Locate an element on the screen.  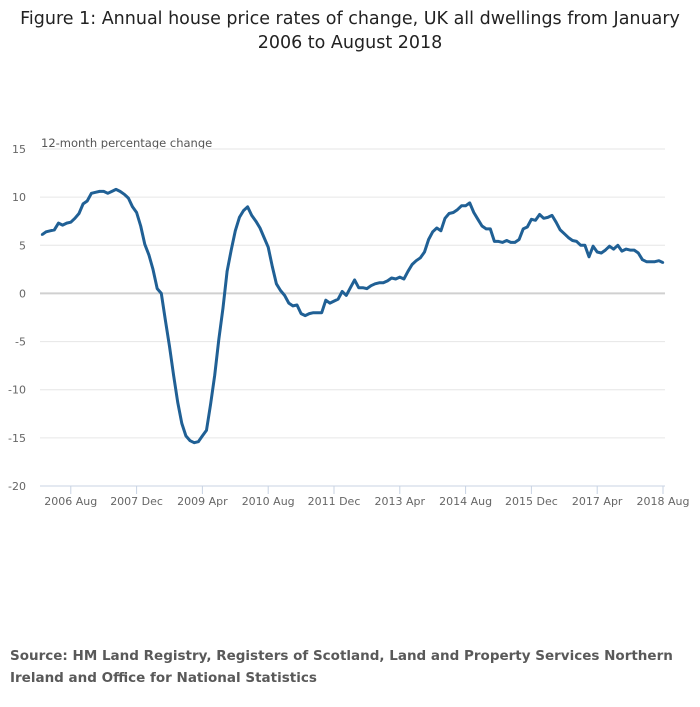
x-tick-label: 2018 Aug is located at coordinates (663, 501).